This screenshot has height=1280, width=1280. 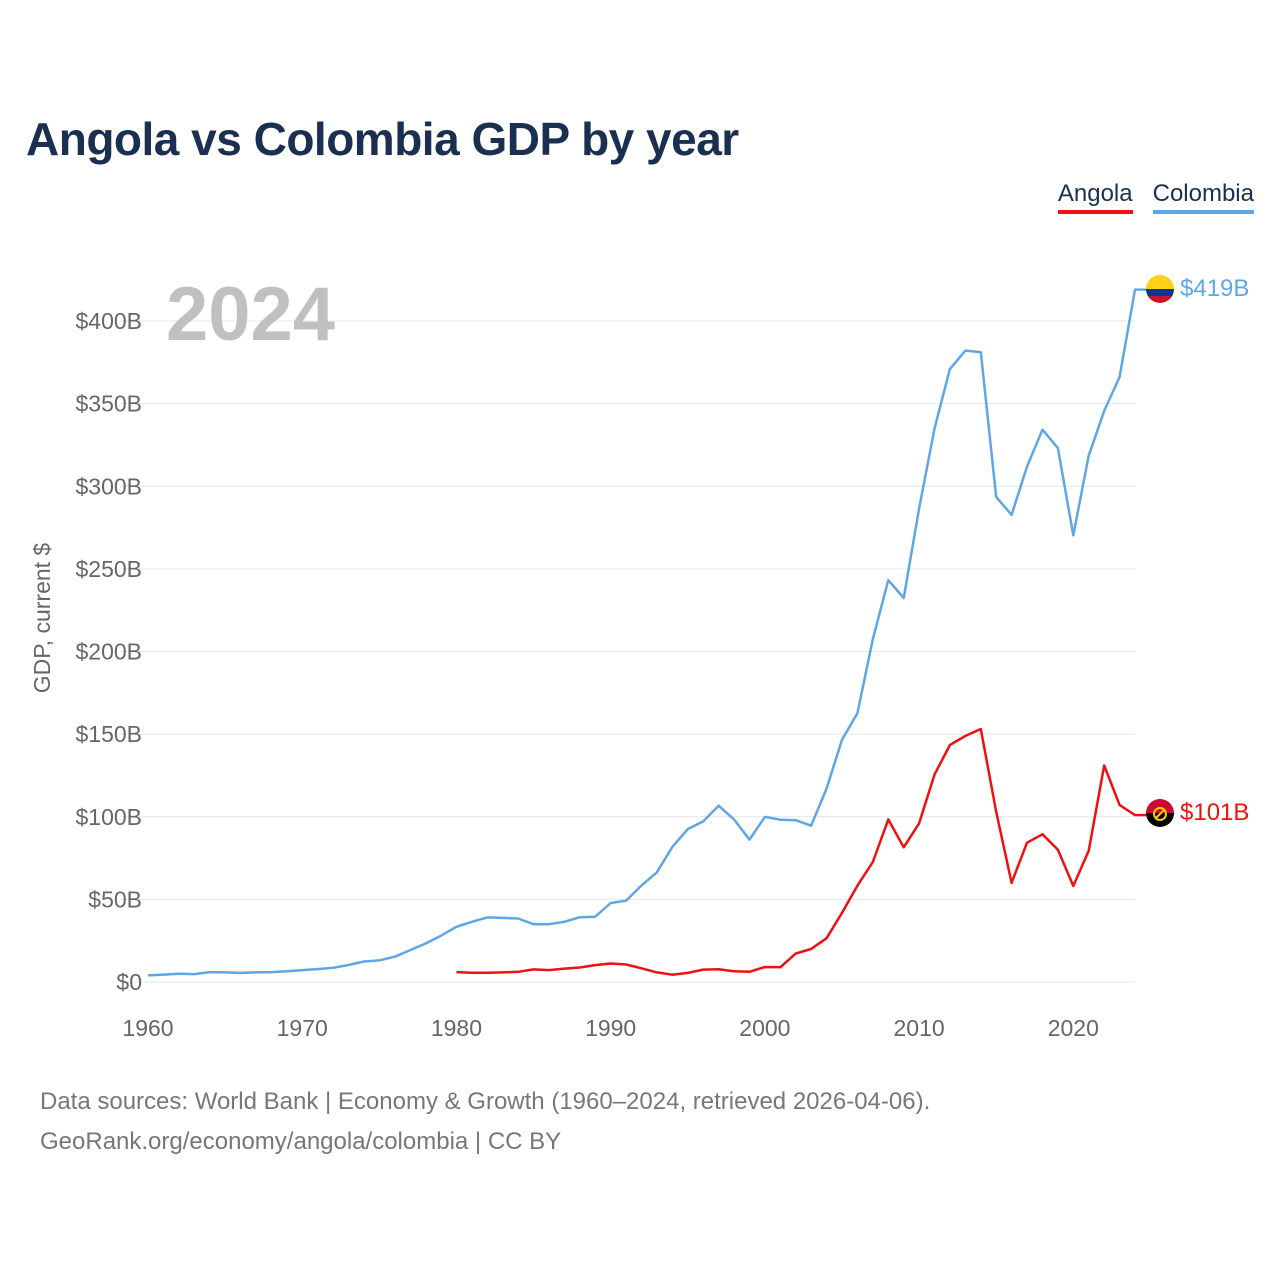 I want to click on y-tick-label: $250B, so click(x=108, y=569).